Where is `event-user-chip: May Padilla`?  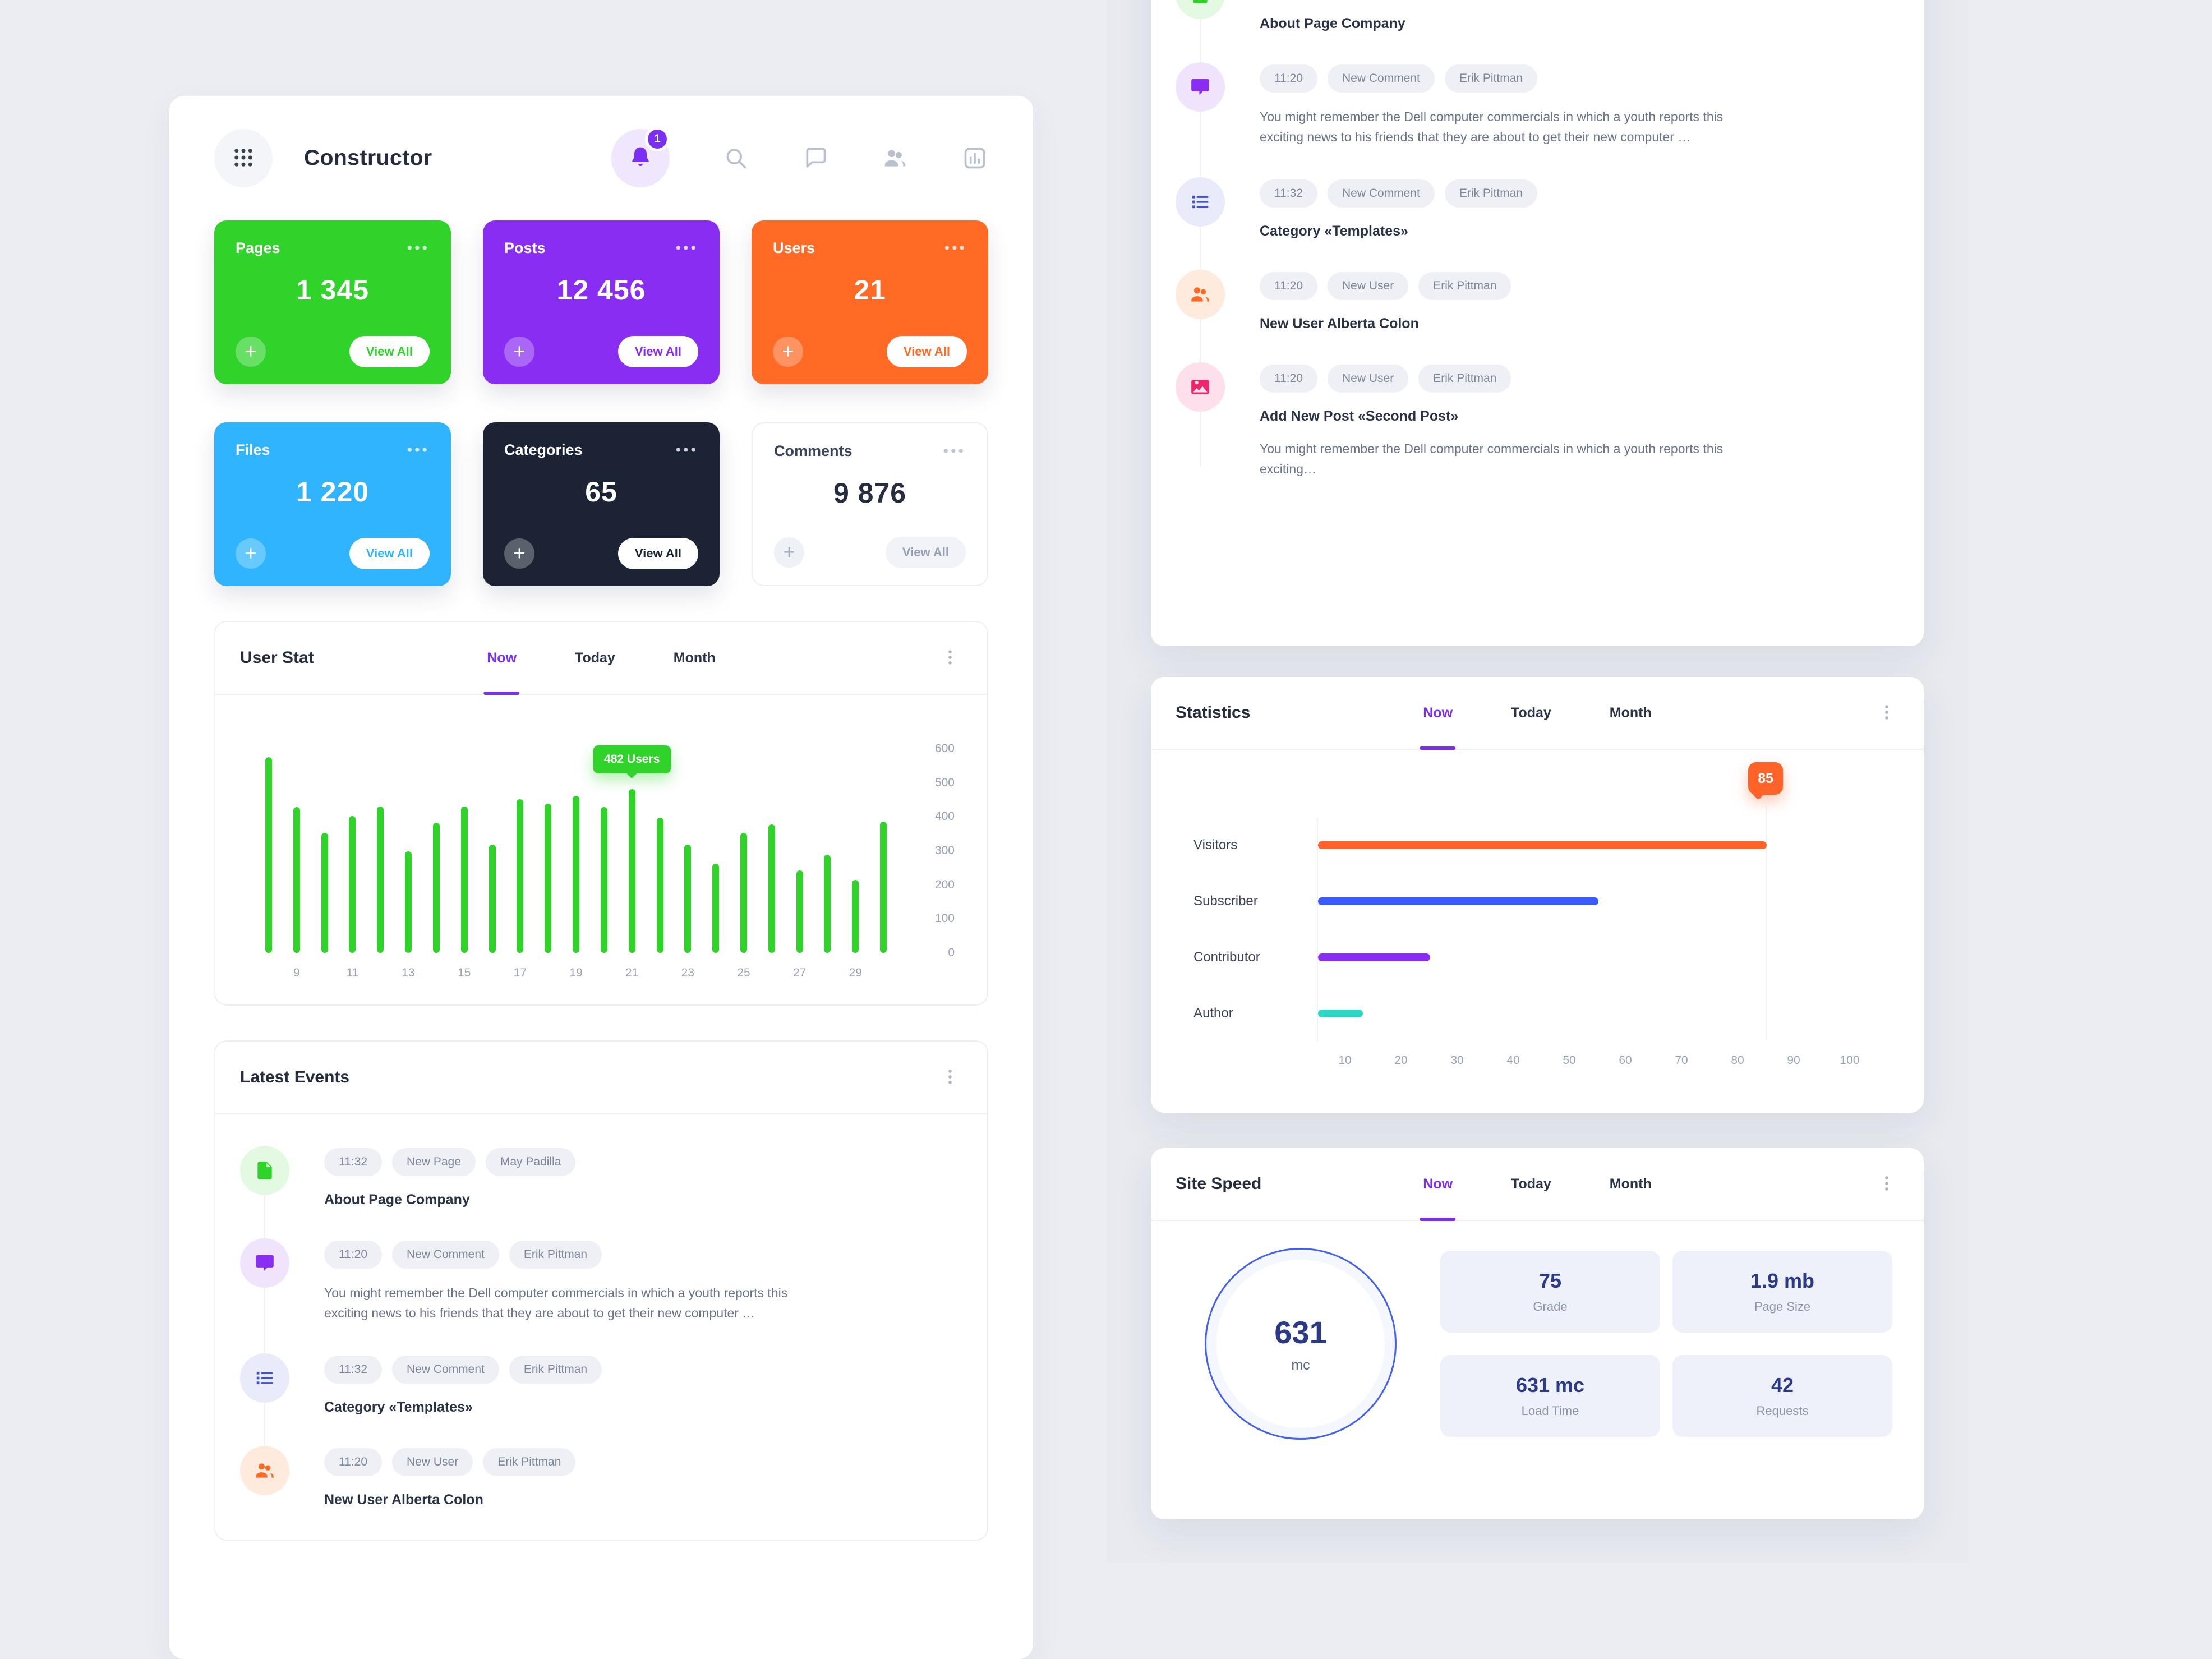 event-user-chip: May Padilla is located at coordinates (530, 1162).